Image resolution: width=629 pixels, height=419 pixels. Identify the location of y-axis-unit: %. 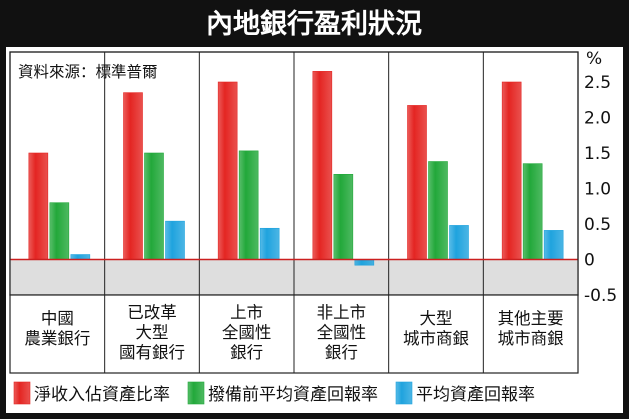
(594, 59).